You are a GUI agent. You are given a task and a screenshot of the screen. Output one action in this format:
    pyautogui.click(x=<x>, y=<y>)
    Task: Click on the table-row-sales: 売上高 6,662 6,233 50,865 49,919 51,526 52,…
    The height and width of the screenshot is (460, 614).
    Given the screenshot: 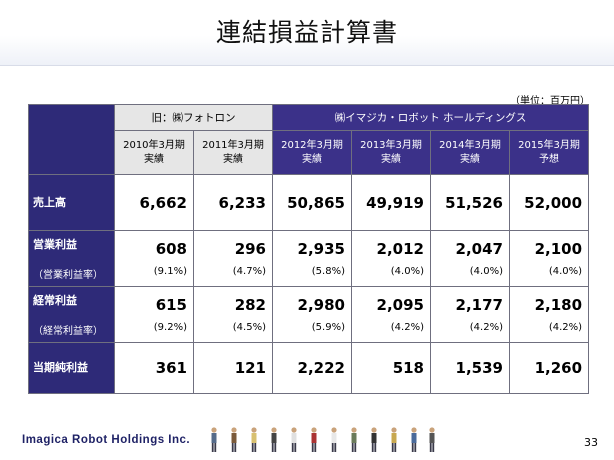 What is the action you would take?
    pyautogui.click(x=309, y=202)
    